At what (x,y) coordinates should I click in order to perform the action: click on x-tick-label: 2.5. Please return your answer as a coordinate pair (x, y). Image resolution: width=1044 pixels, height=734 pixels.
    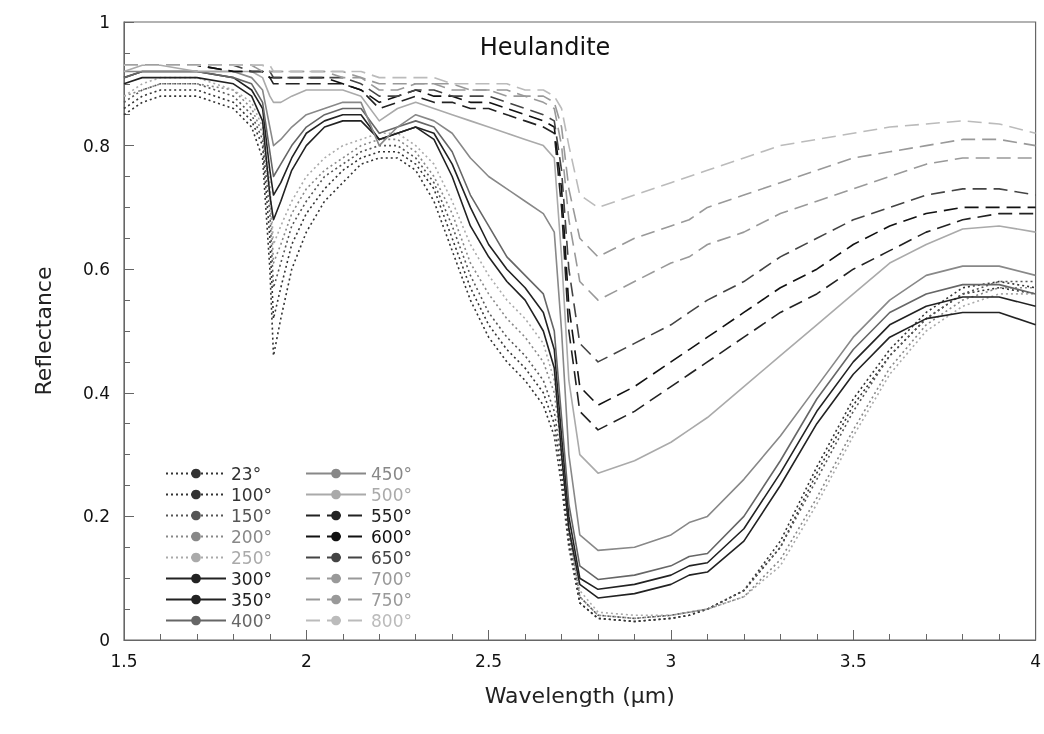
    Looking at the image, I should click on (489, 660).